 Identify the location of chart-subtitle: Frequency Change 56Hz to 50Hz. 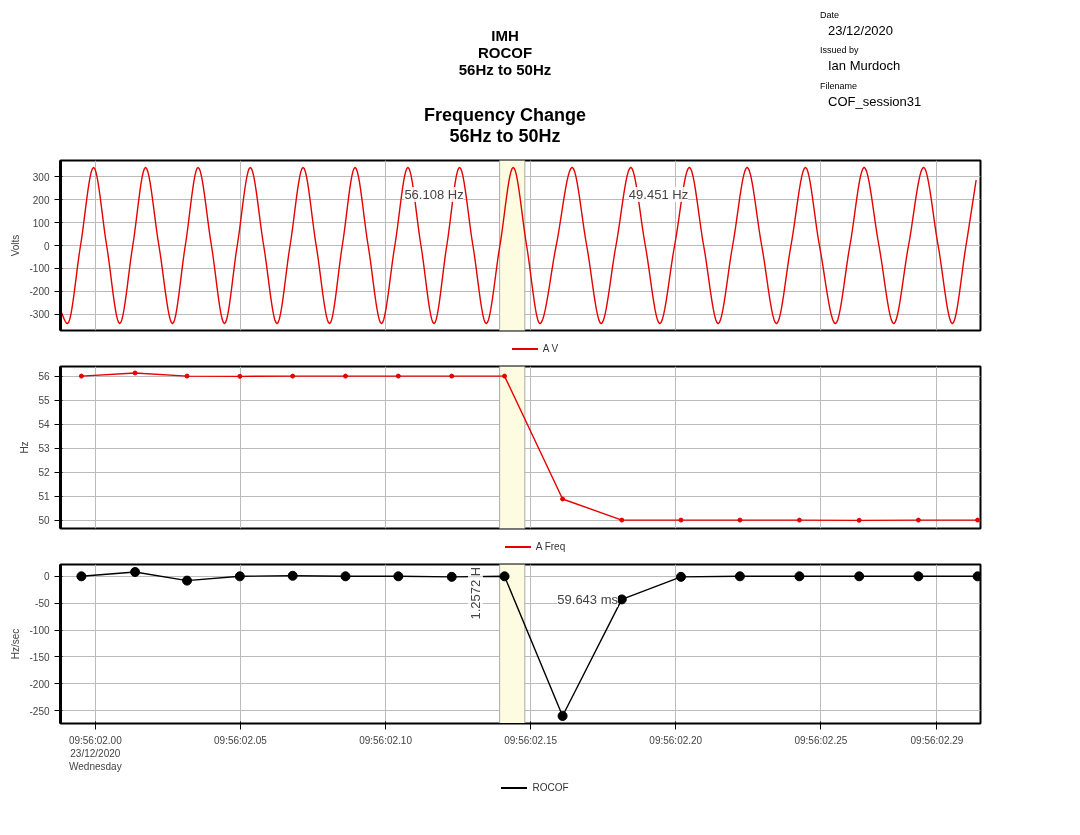
(504, 126).